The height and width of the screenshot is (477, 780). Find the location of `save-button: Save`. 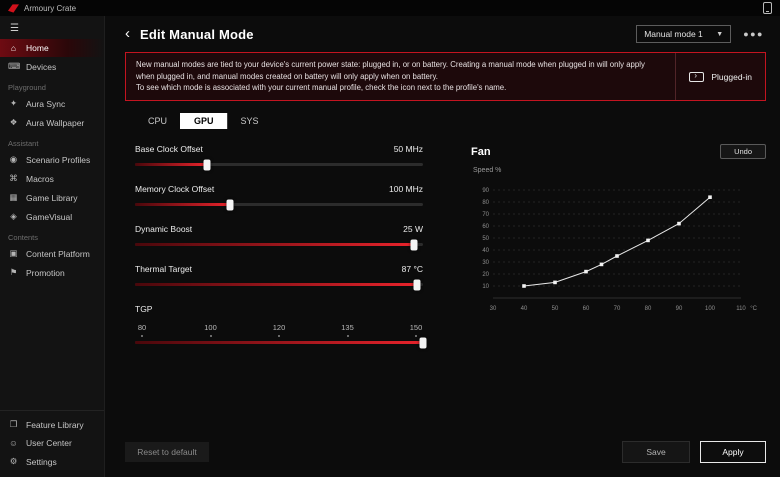

save-button: Save is located at coordinates (656, 452).